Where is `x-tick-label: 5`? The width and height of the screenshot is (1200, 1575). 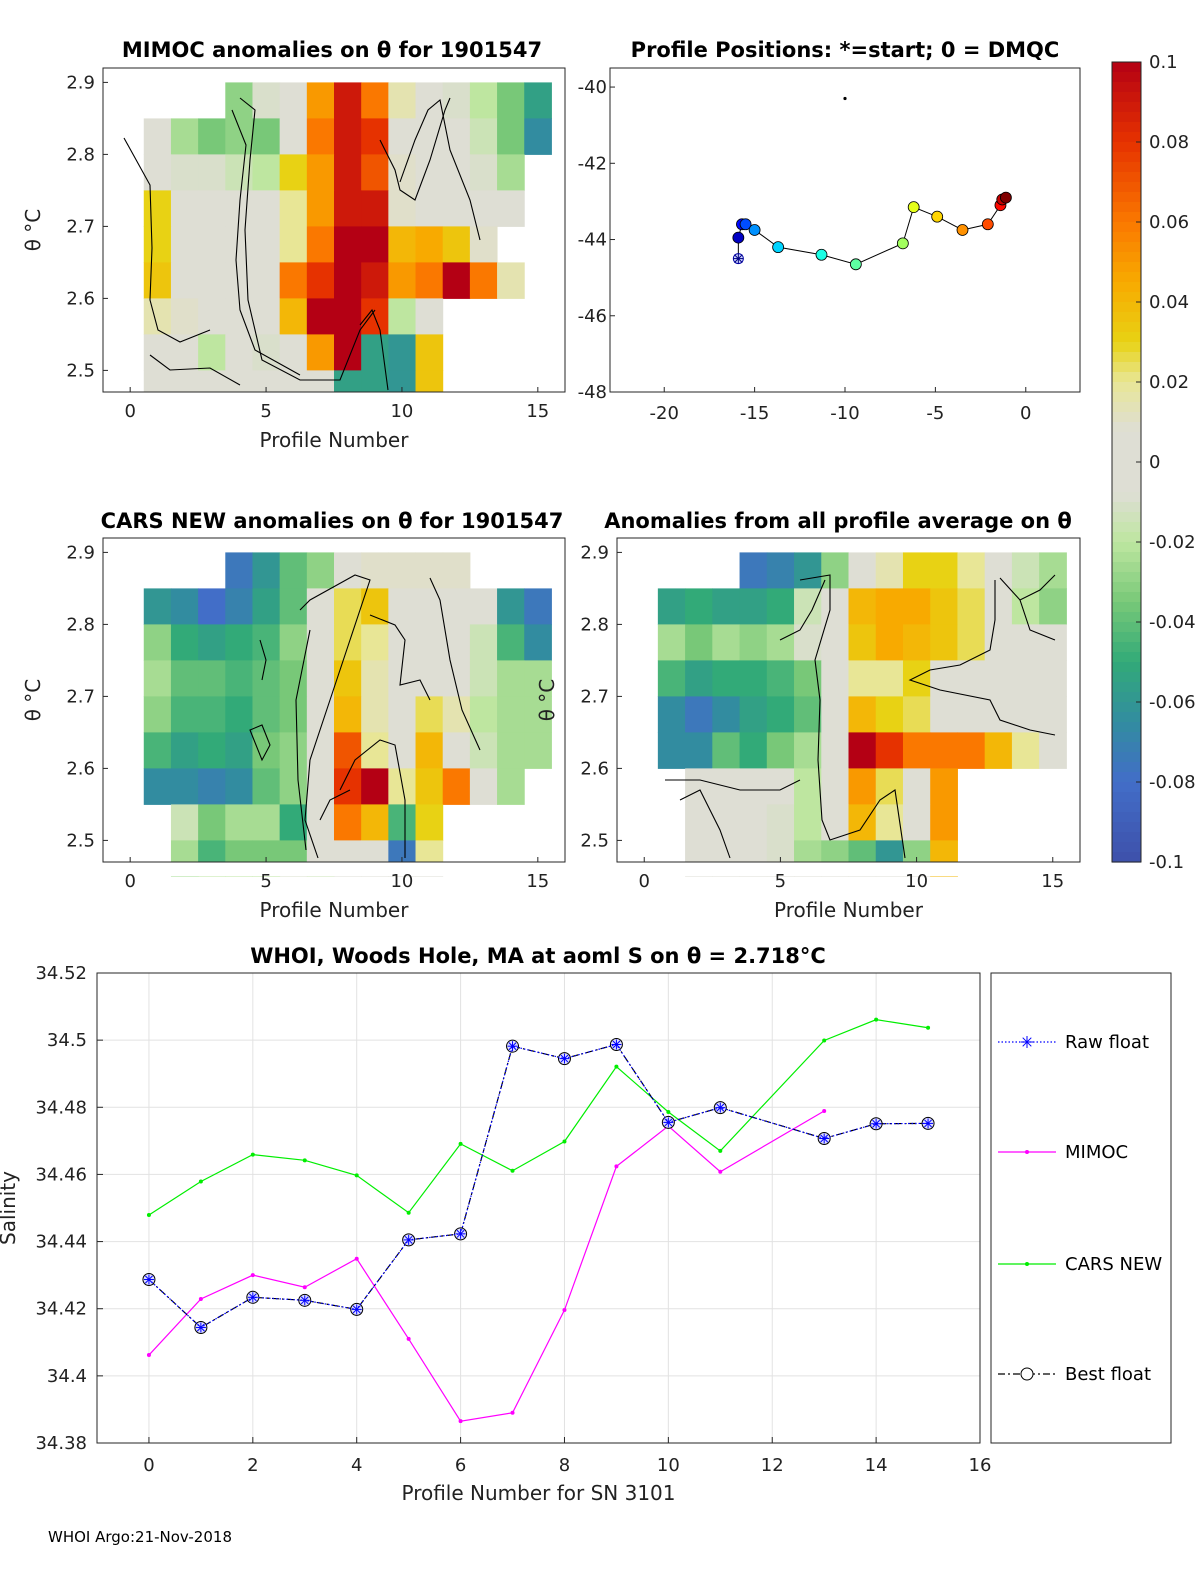
x-tick-label: 5 is located at coordinates (780, 881).